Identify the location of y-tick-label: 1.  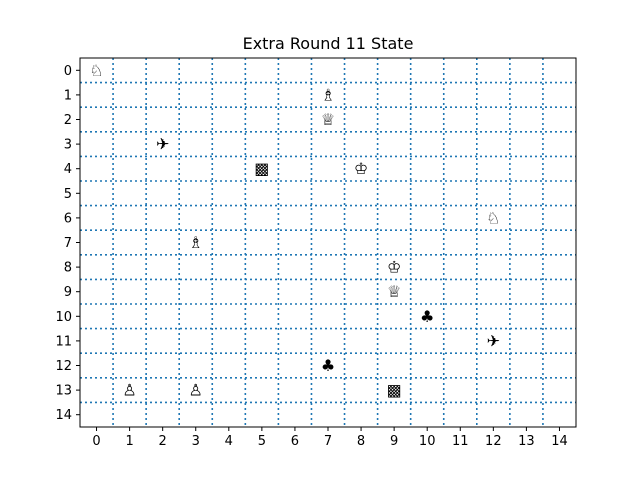
(68, 95).